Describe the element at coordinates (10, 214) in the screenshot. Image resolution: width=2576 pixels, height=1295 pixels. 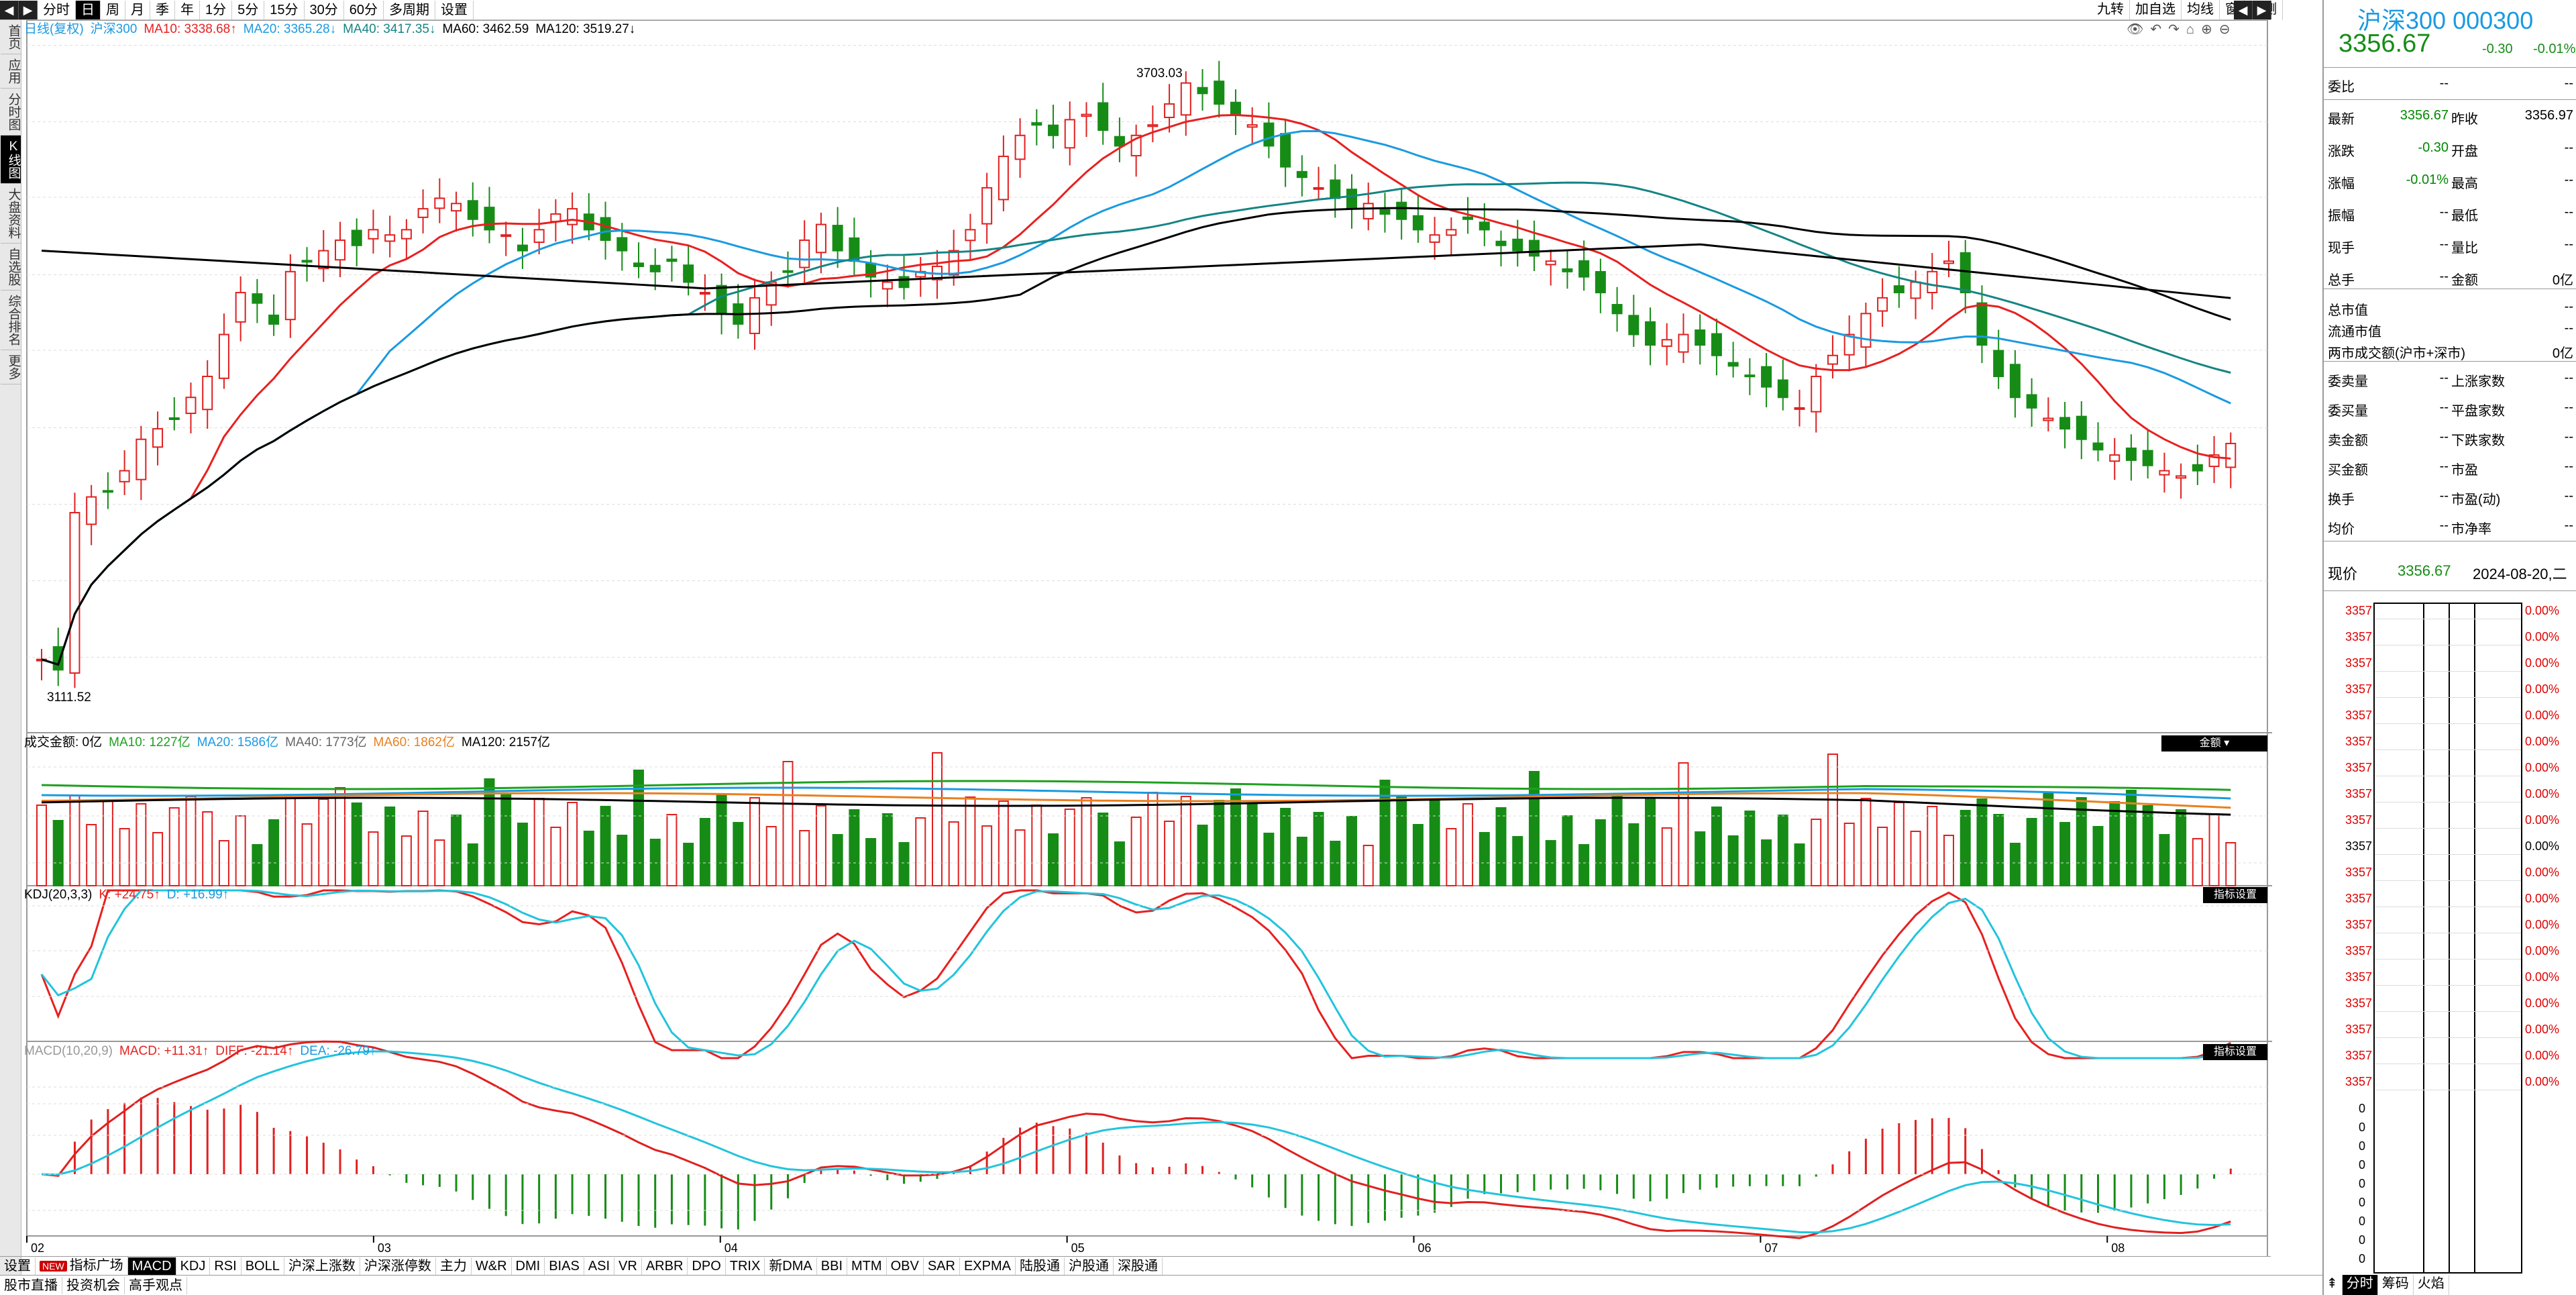
I see `nav-item-4: 大盘资料` at that location.